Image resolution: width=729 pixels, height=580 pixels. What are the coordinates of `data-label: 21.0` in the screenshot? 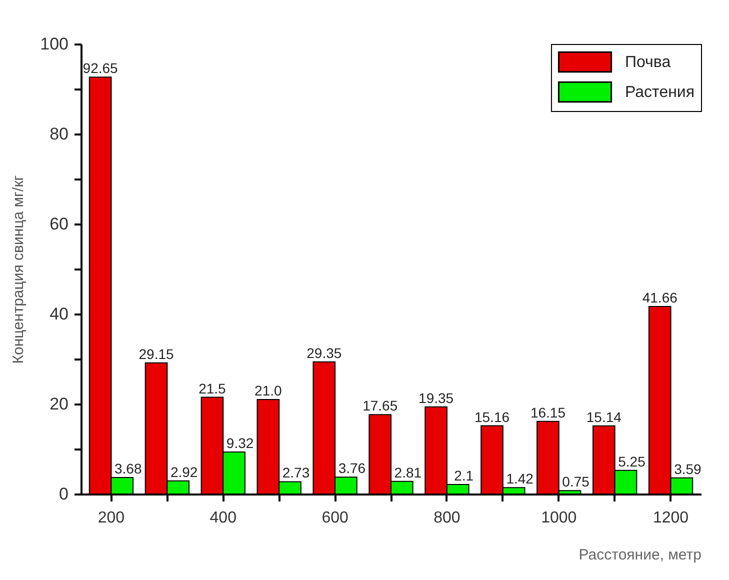 It's located at (268, 390).